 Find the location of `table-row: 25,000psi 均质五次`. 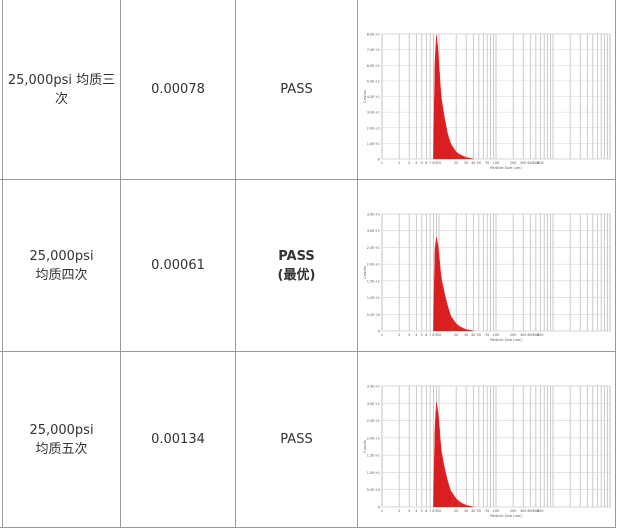

table-row: 25,000psi 均质五次 is located at coordinates (61, 439).